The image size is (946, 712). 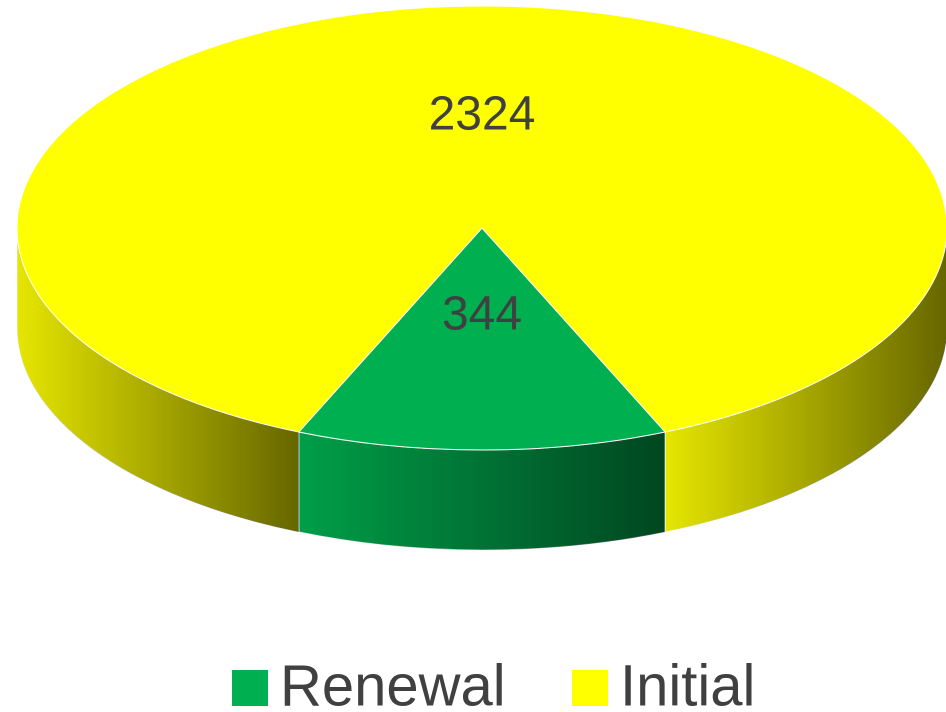 What do you see at coordinates (482, 313) in the screenshot?
I see `data-label: 344` at bounding box center [482, 313].